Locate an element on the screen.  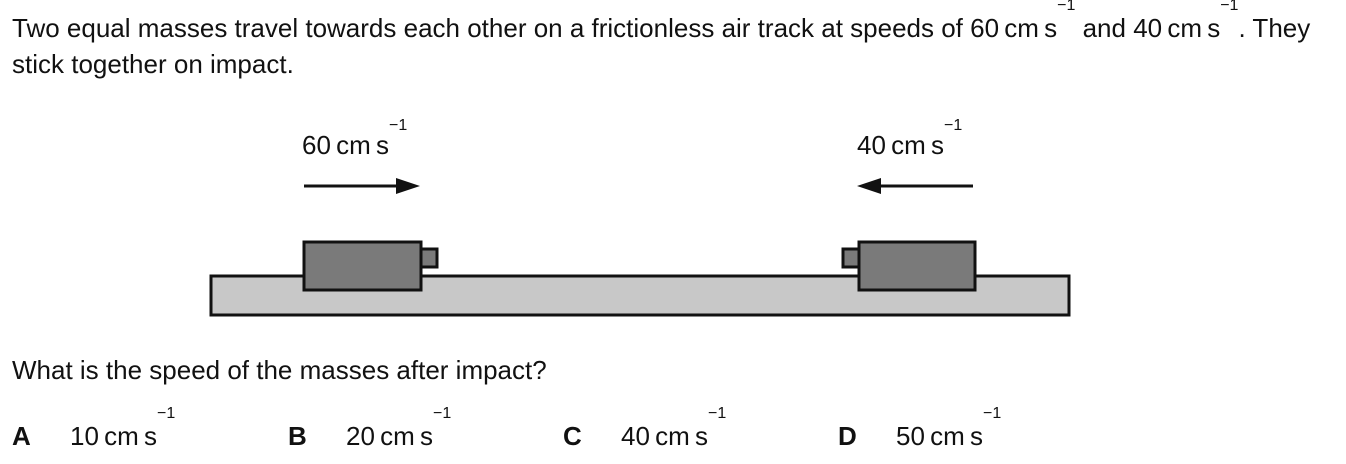
left-glider is located at coordinates (362, 266).